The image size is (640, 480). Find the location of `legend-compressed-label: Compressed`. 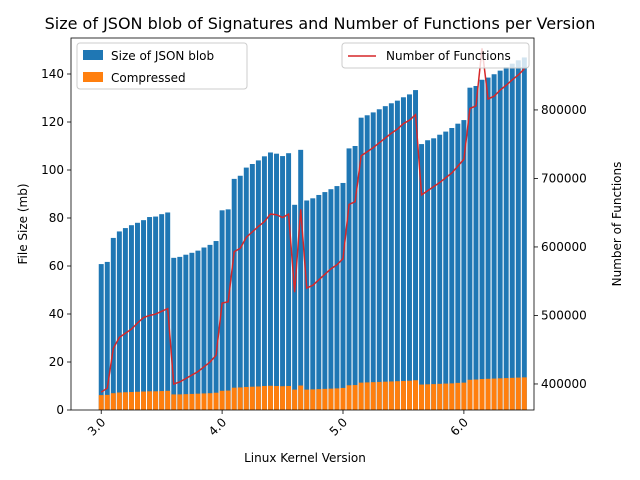

legend-compressed-label: Compressed is located at coordinates (148, 78).